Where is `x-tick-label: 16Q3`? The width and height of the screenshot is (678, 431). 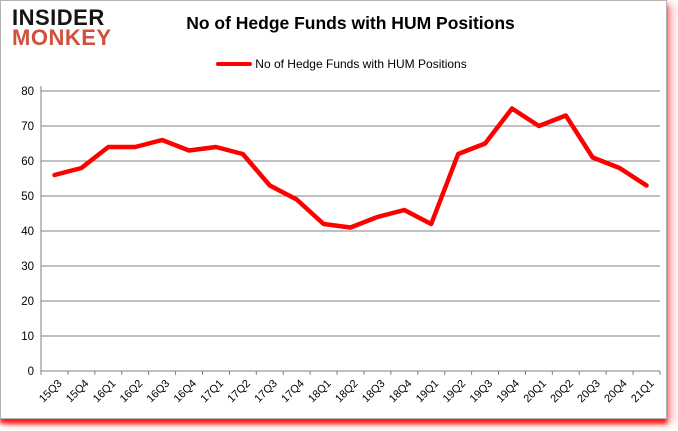
x-tick-label: 16Q3 is located at coordinates (159, 392).